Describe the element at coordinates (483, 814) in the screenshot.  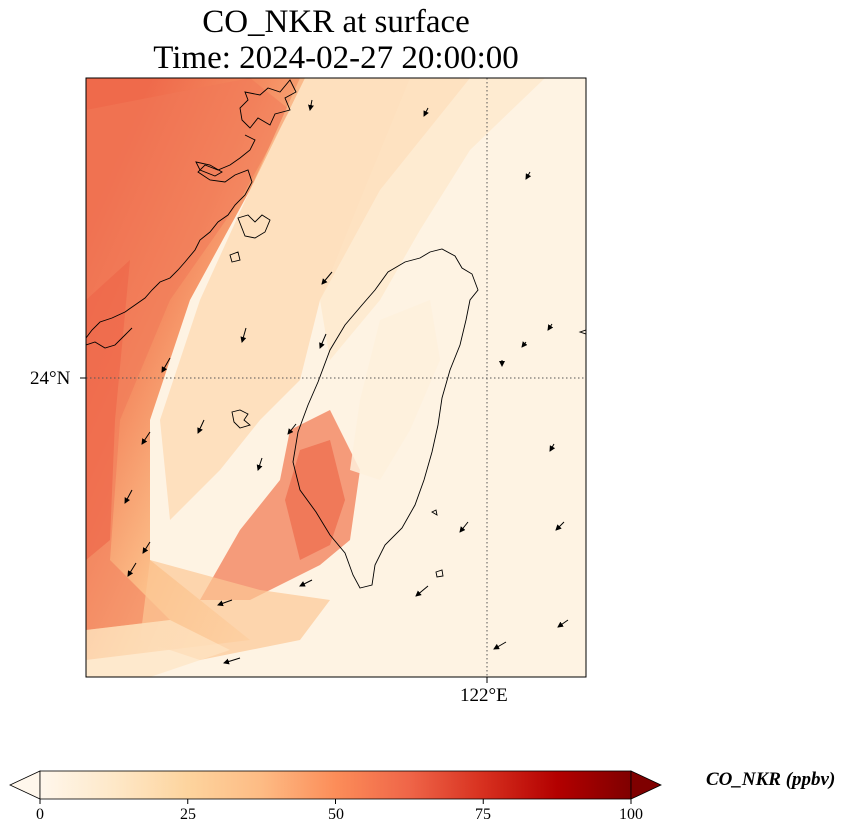
I see `colorbar-tick-label: 75` at that location.